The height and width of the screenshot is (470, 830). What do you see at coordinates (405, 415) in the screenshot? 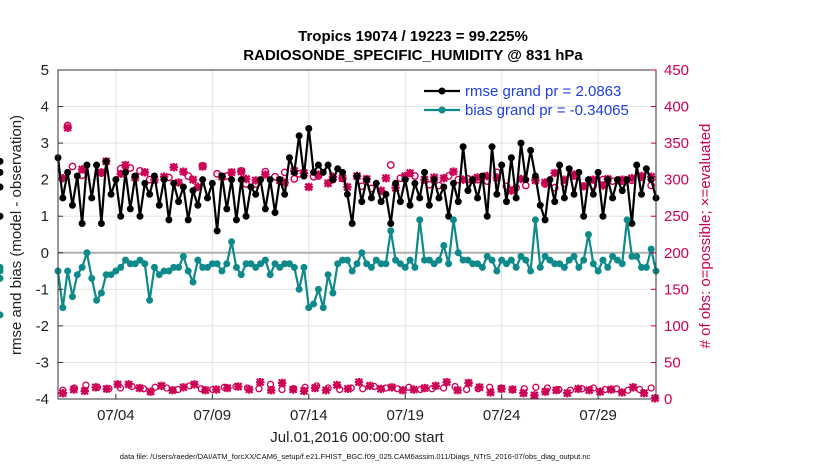
I see `x-tick-label: 07/19` at bounding box center [405, 415].